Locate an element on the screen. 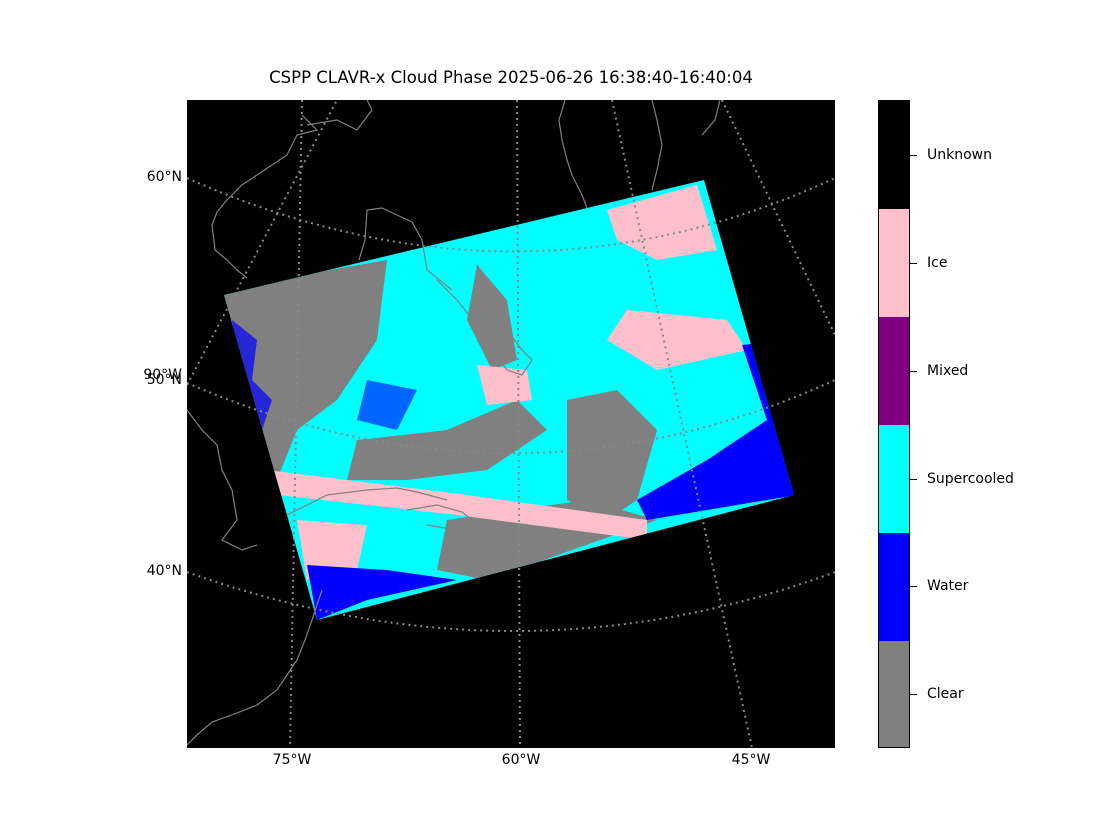  ice-band-south is located at coordinates (457, 505).